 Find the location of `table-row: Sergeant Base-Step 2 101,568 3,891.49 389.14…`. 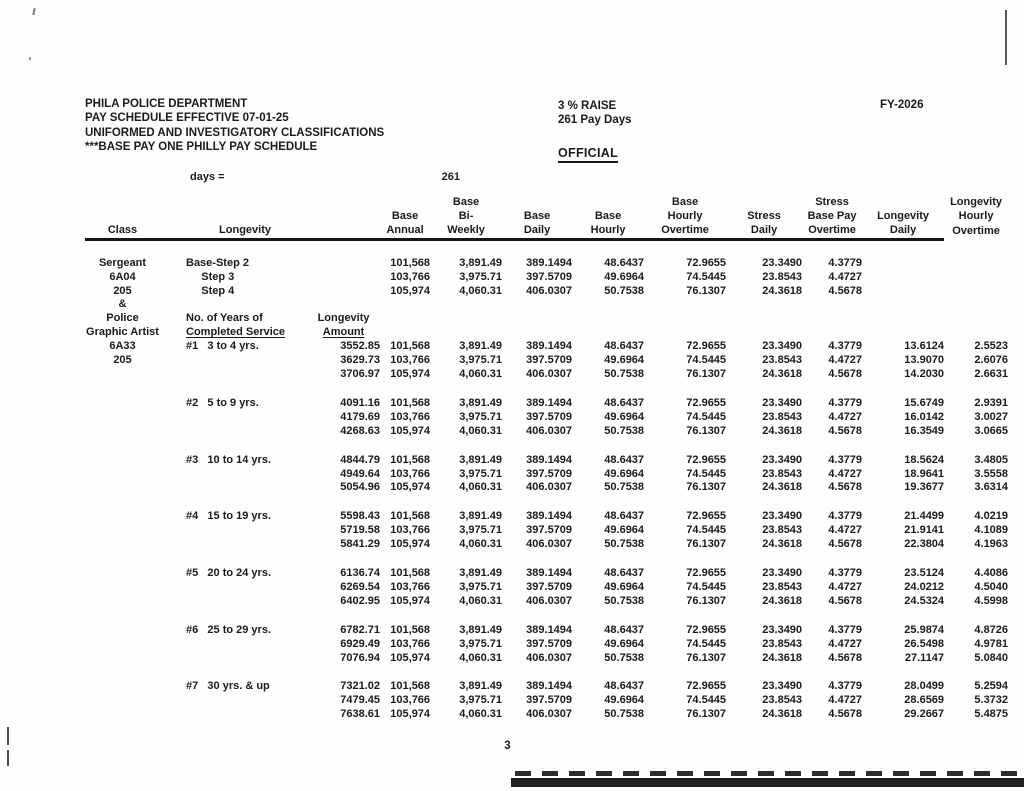

table-row: Sergeant Base-Step 2 101,568 3,891.49 389.14… is located at coordinates (546, 254).